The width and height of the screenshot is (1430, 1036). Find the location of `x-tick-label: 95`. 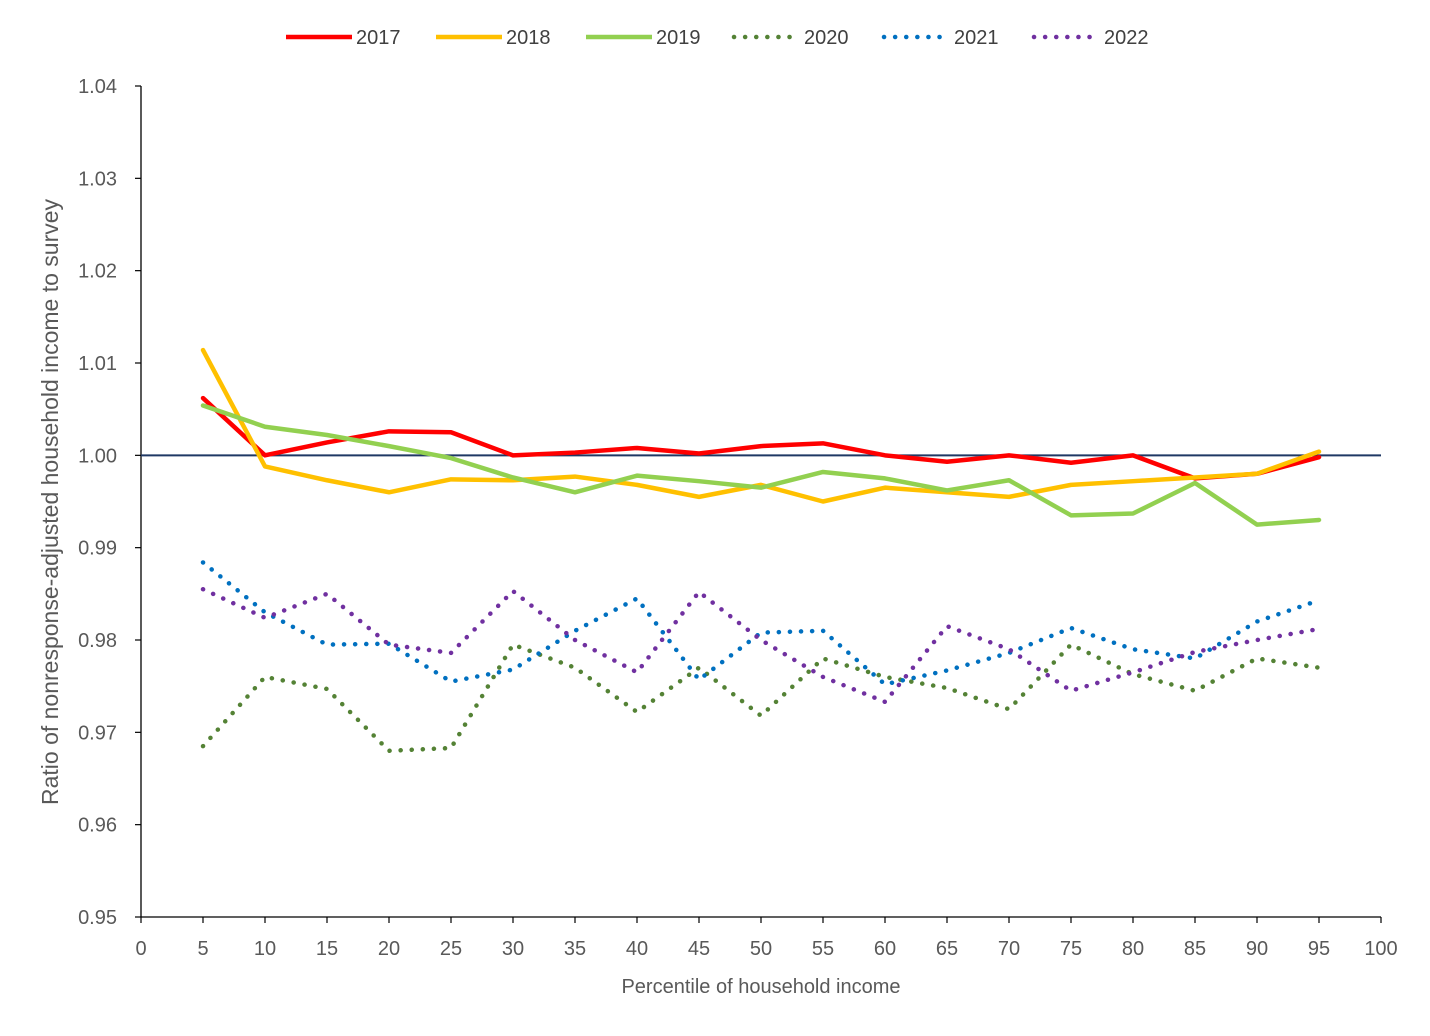

x-tick-label: 95 is located at coordinates (1319, 949).